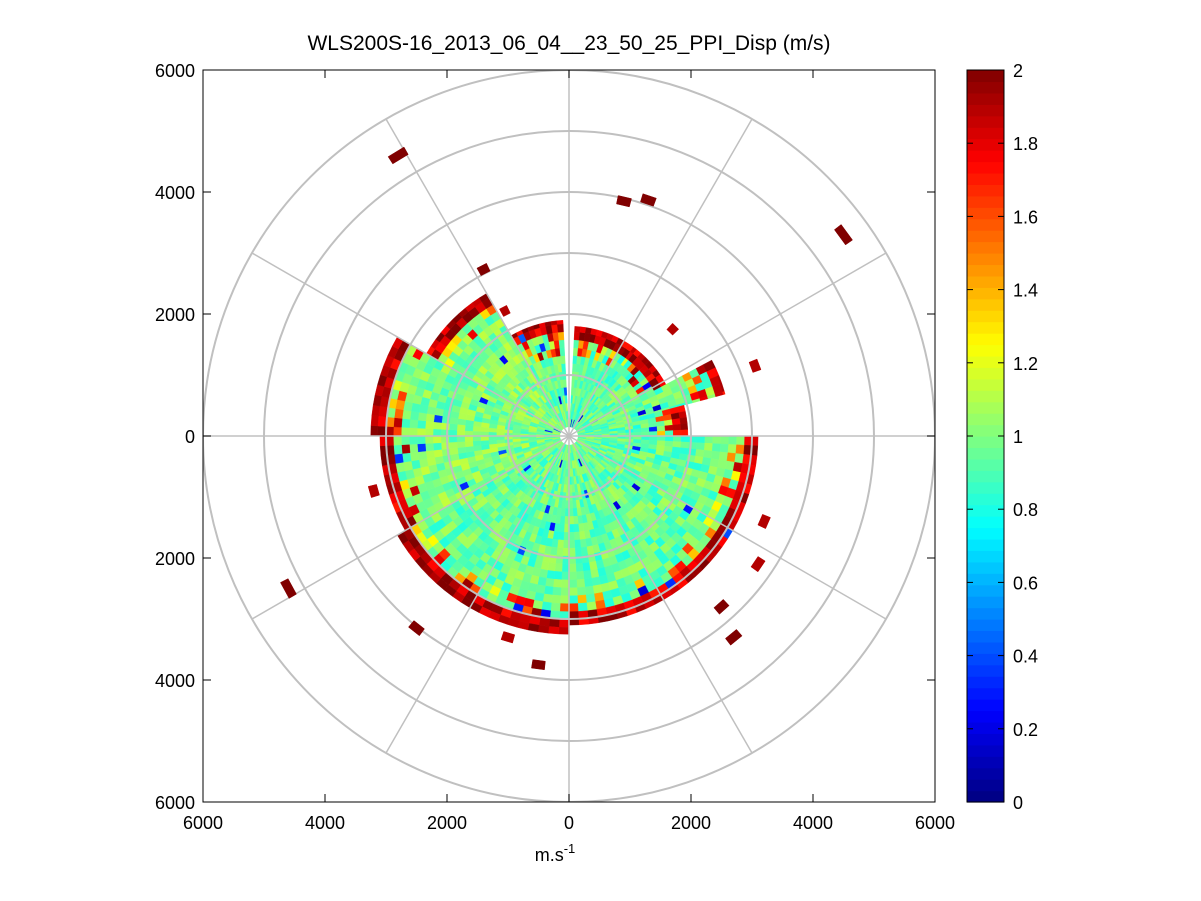 This screenshot has height=901, width=1201. Describe the element at coordinates (555, 853) in the screenshot. I see `x-axis-label: m.s-1` at that location.